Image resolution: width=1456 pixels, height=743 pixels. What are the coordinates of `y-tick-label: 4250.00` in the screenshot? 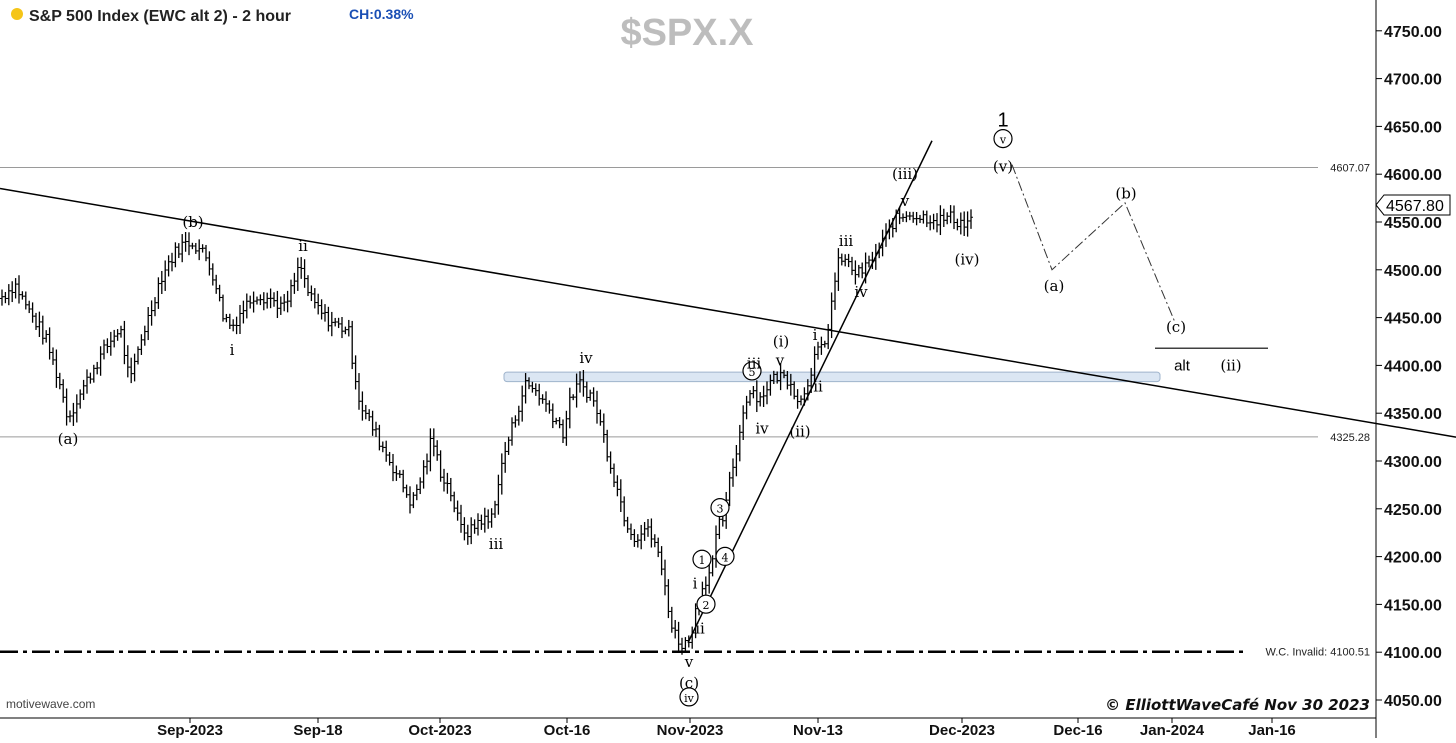 It's located at (1413, 510).